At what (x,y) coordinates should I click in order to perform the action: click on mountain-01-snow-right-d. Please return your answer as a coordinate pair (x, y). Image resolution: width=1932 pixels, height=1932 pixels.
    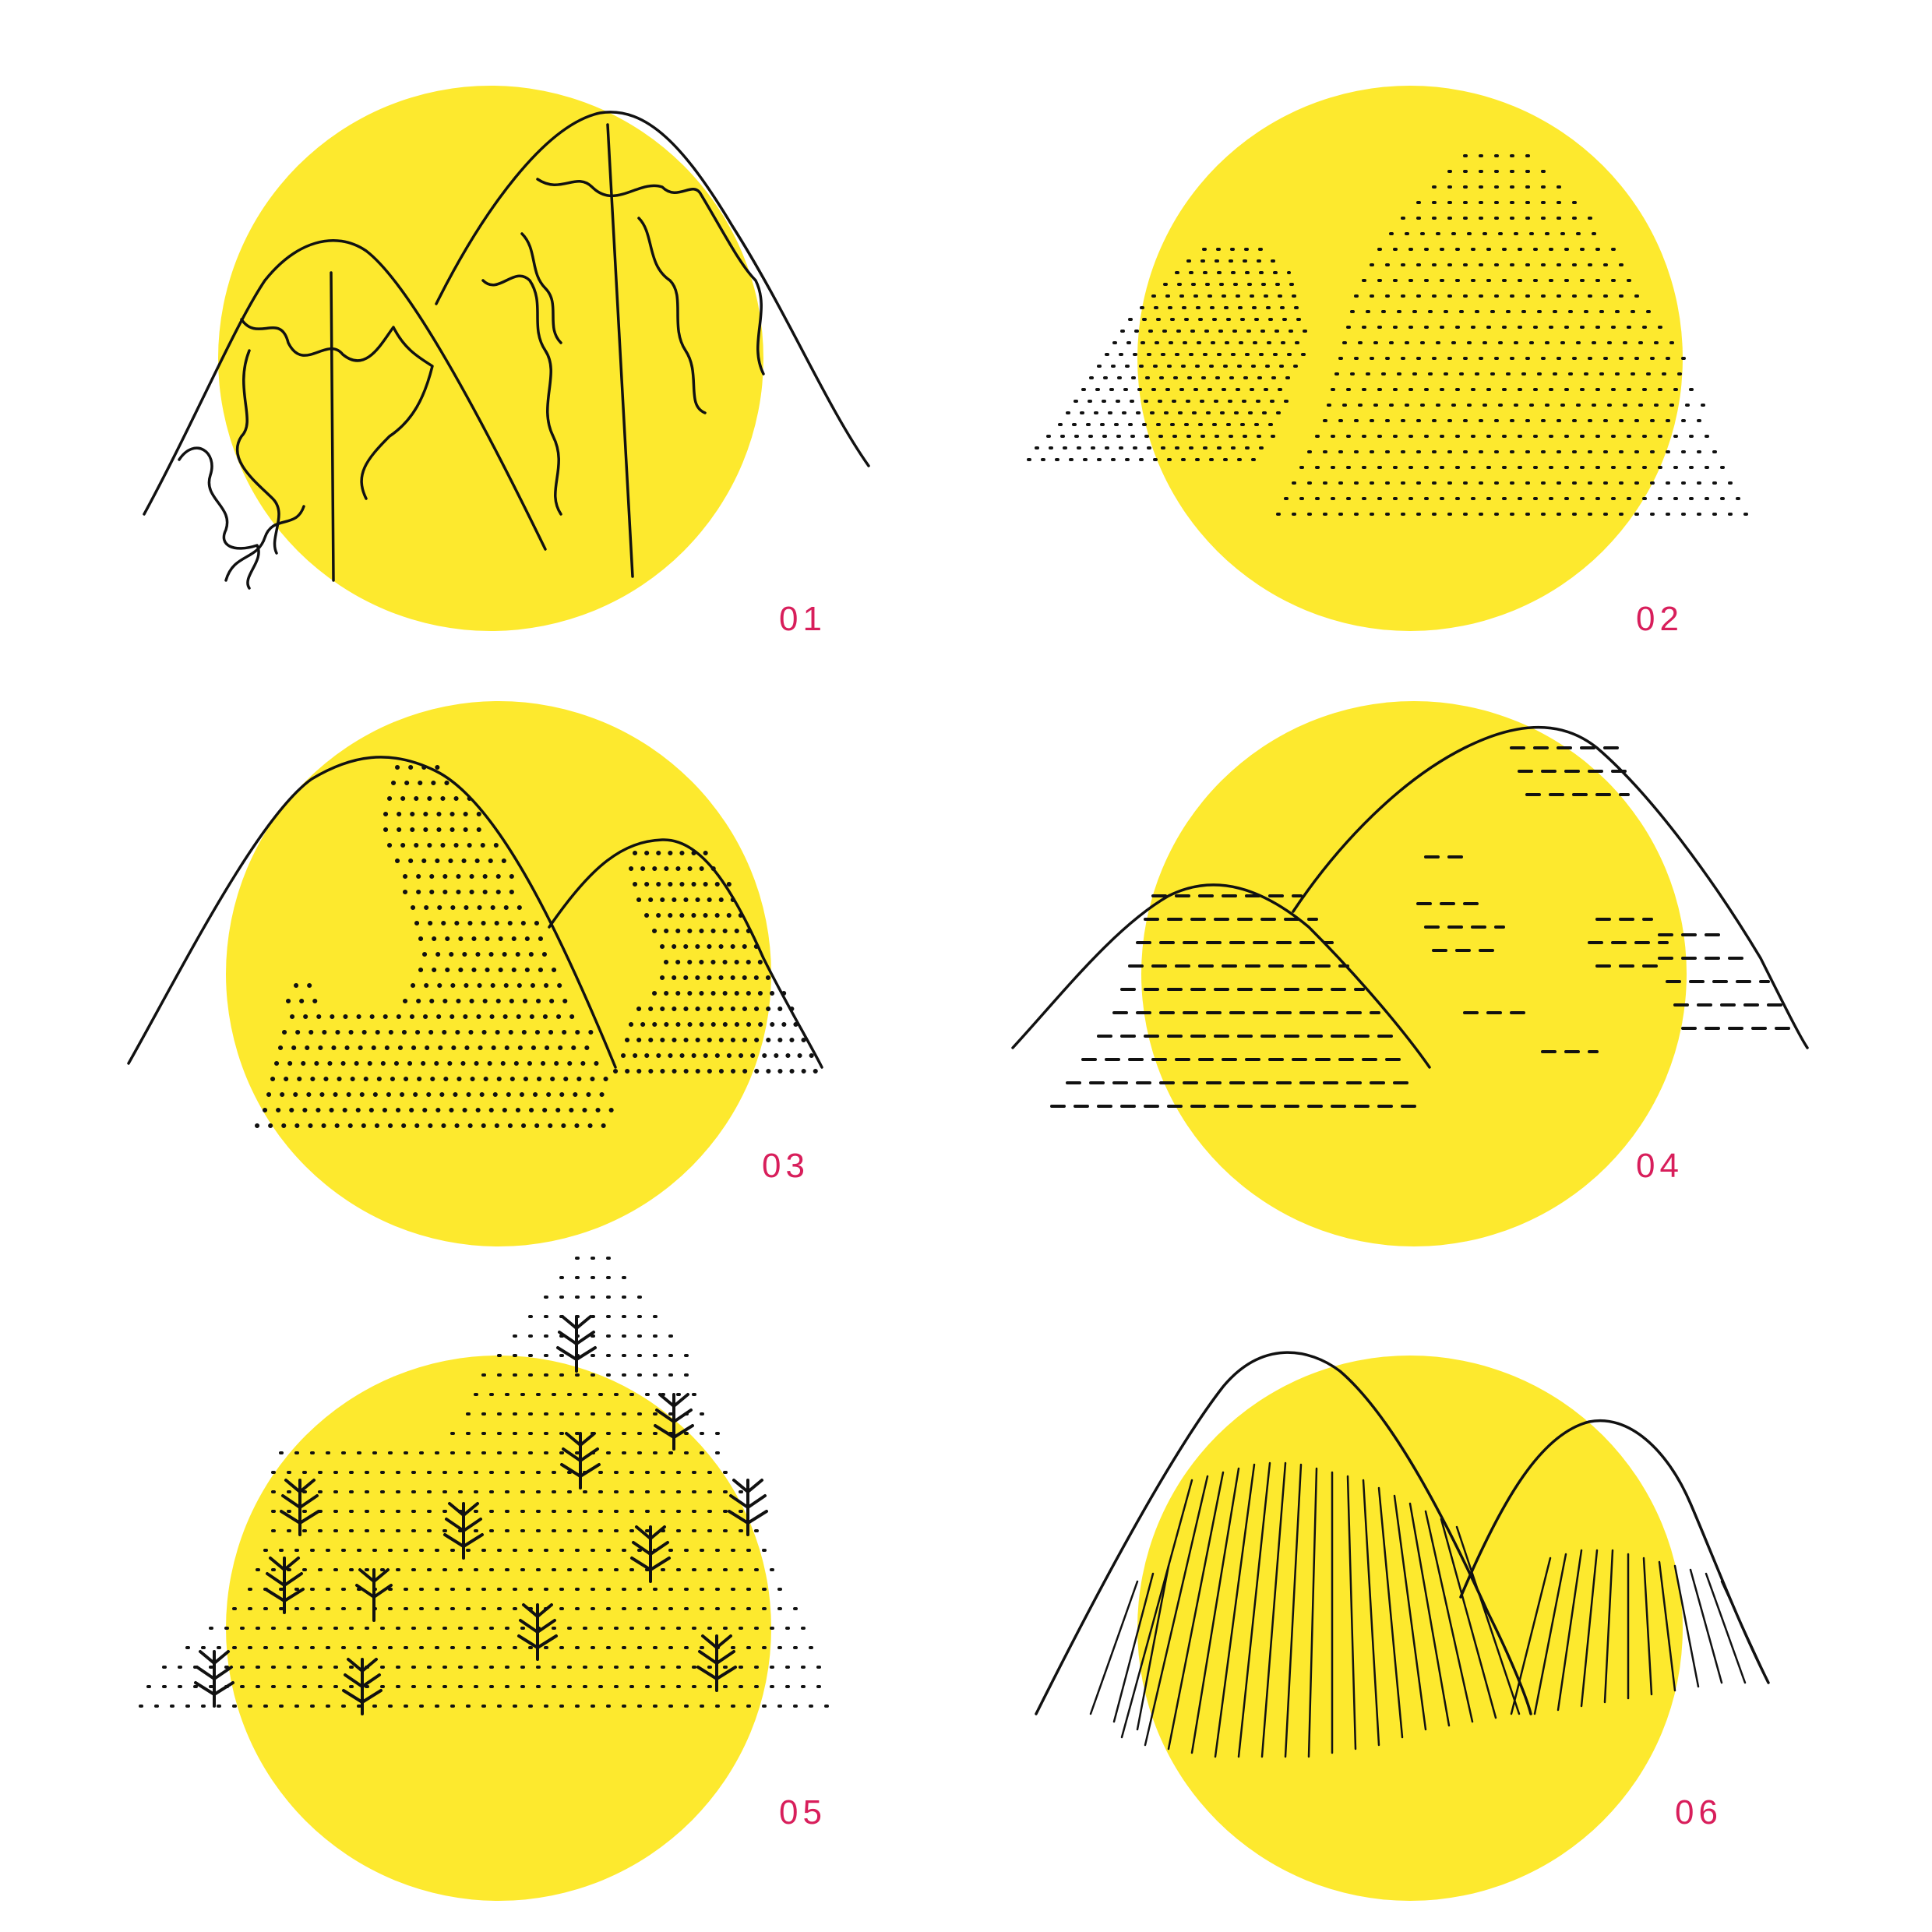
    Looking at the image, I should click on (541, 288).